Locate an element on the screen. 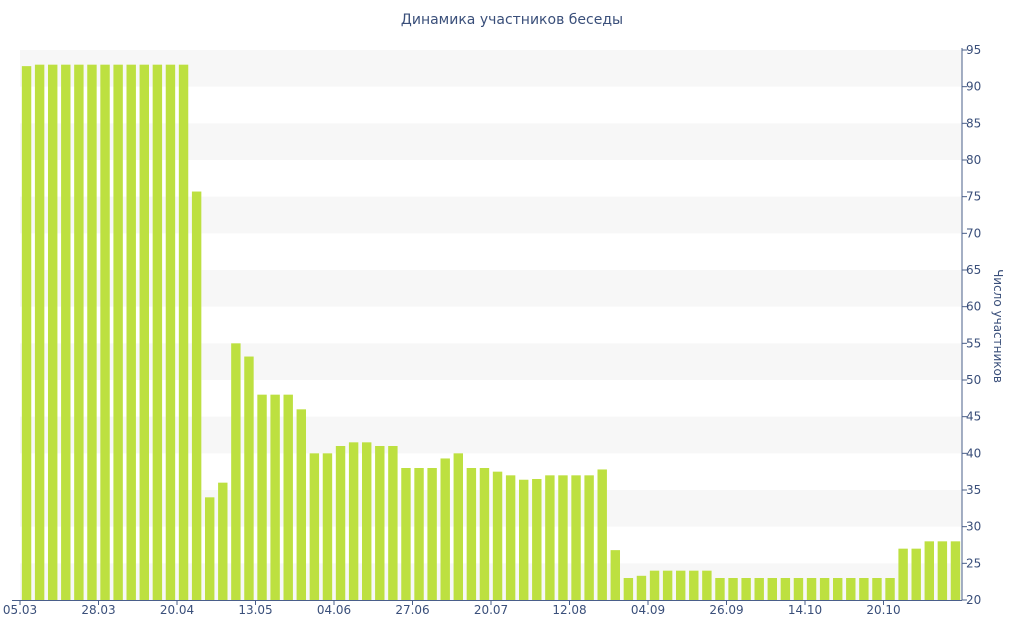 The height and width of the screenshot is (640, 1024). y-tick-label: 30 is located at coordinates (973, 527).